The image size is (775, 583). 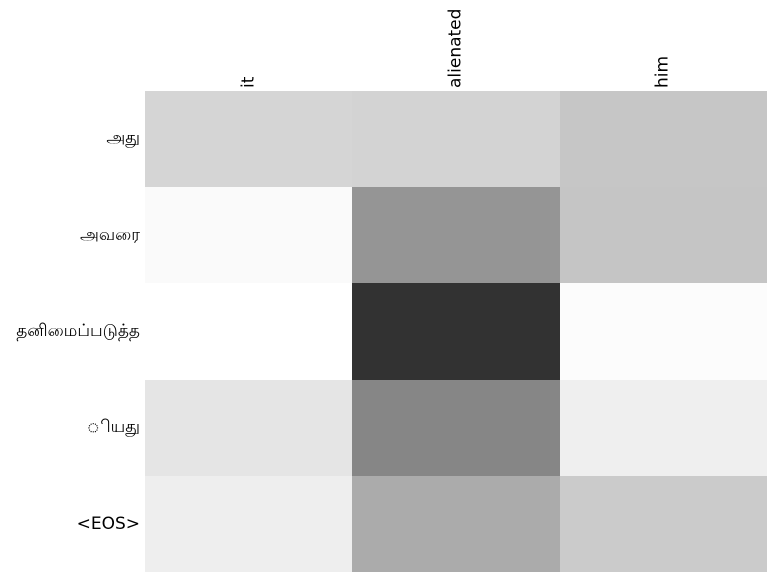 What do you see at coordinates (249, 331) in the screenshot?
I see `heatmap-cell-r2-c0` at bounding box center [249, 331].